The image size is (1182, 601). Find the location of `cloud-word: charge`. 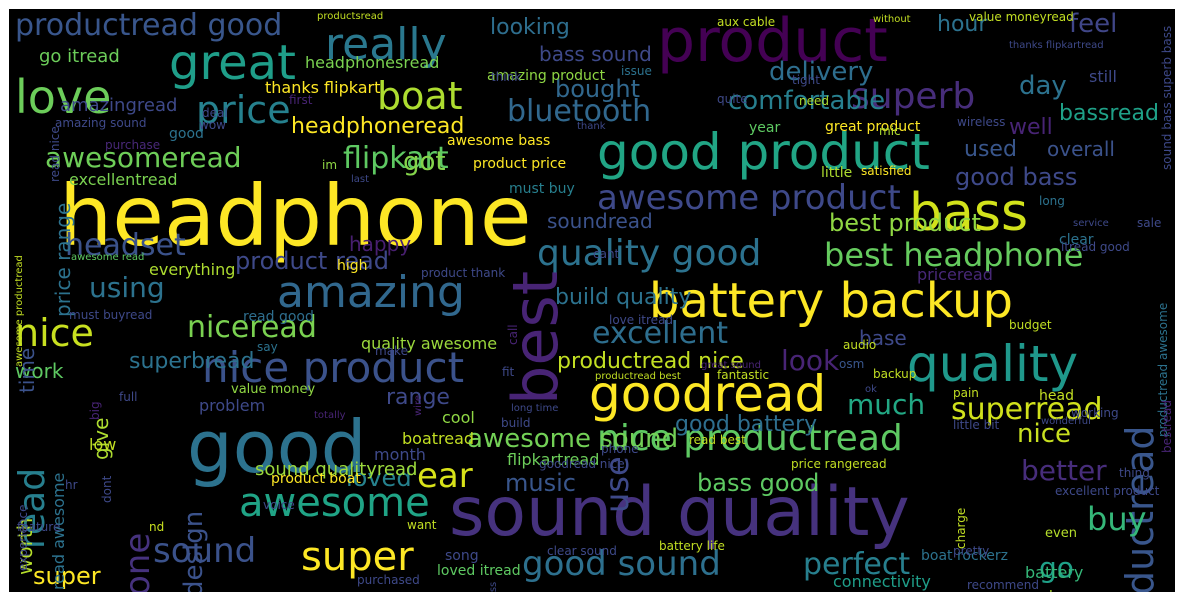

cloud-word: charge is located at coordinates (961, 528).